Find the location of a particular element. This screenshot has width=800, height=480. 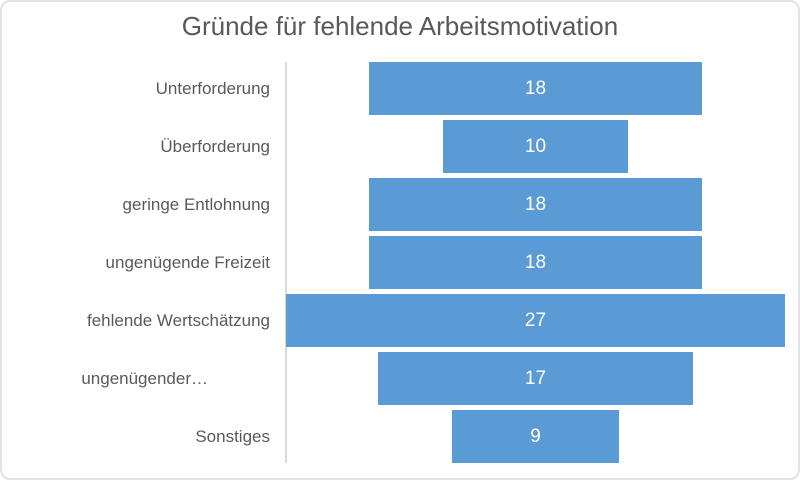

bar-value-label: 10 is located at coordinates (535, 146).